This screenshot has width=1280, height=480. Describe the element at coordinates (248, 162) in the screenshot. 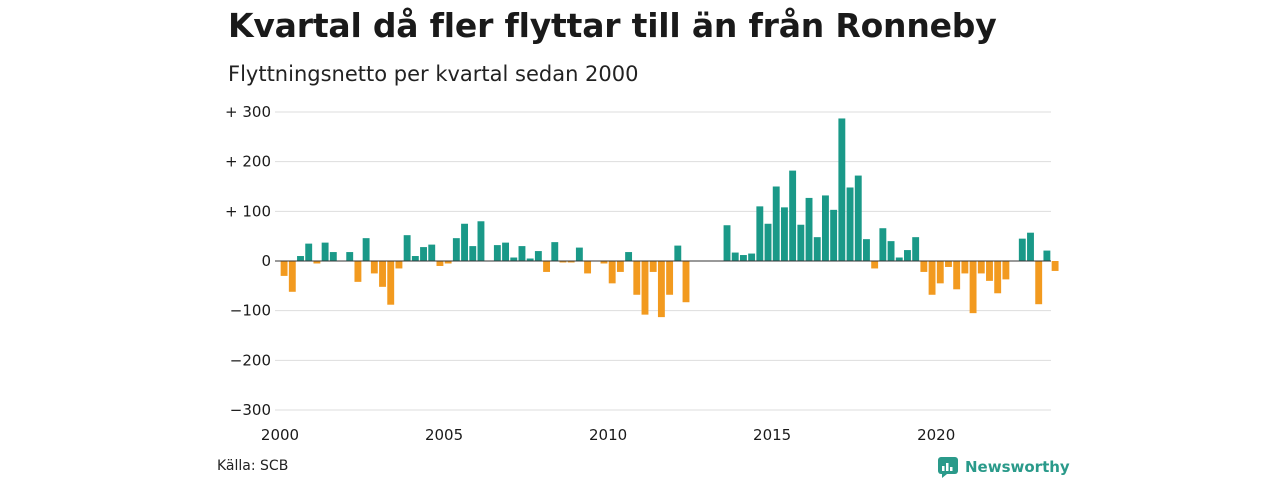

I see `y-tick-label: + 200` at that location.